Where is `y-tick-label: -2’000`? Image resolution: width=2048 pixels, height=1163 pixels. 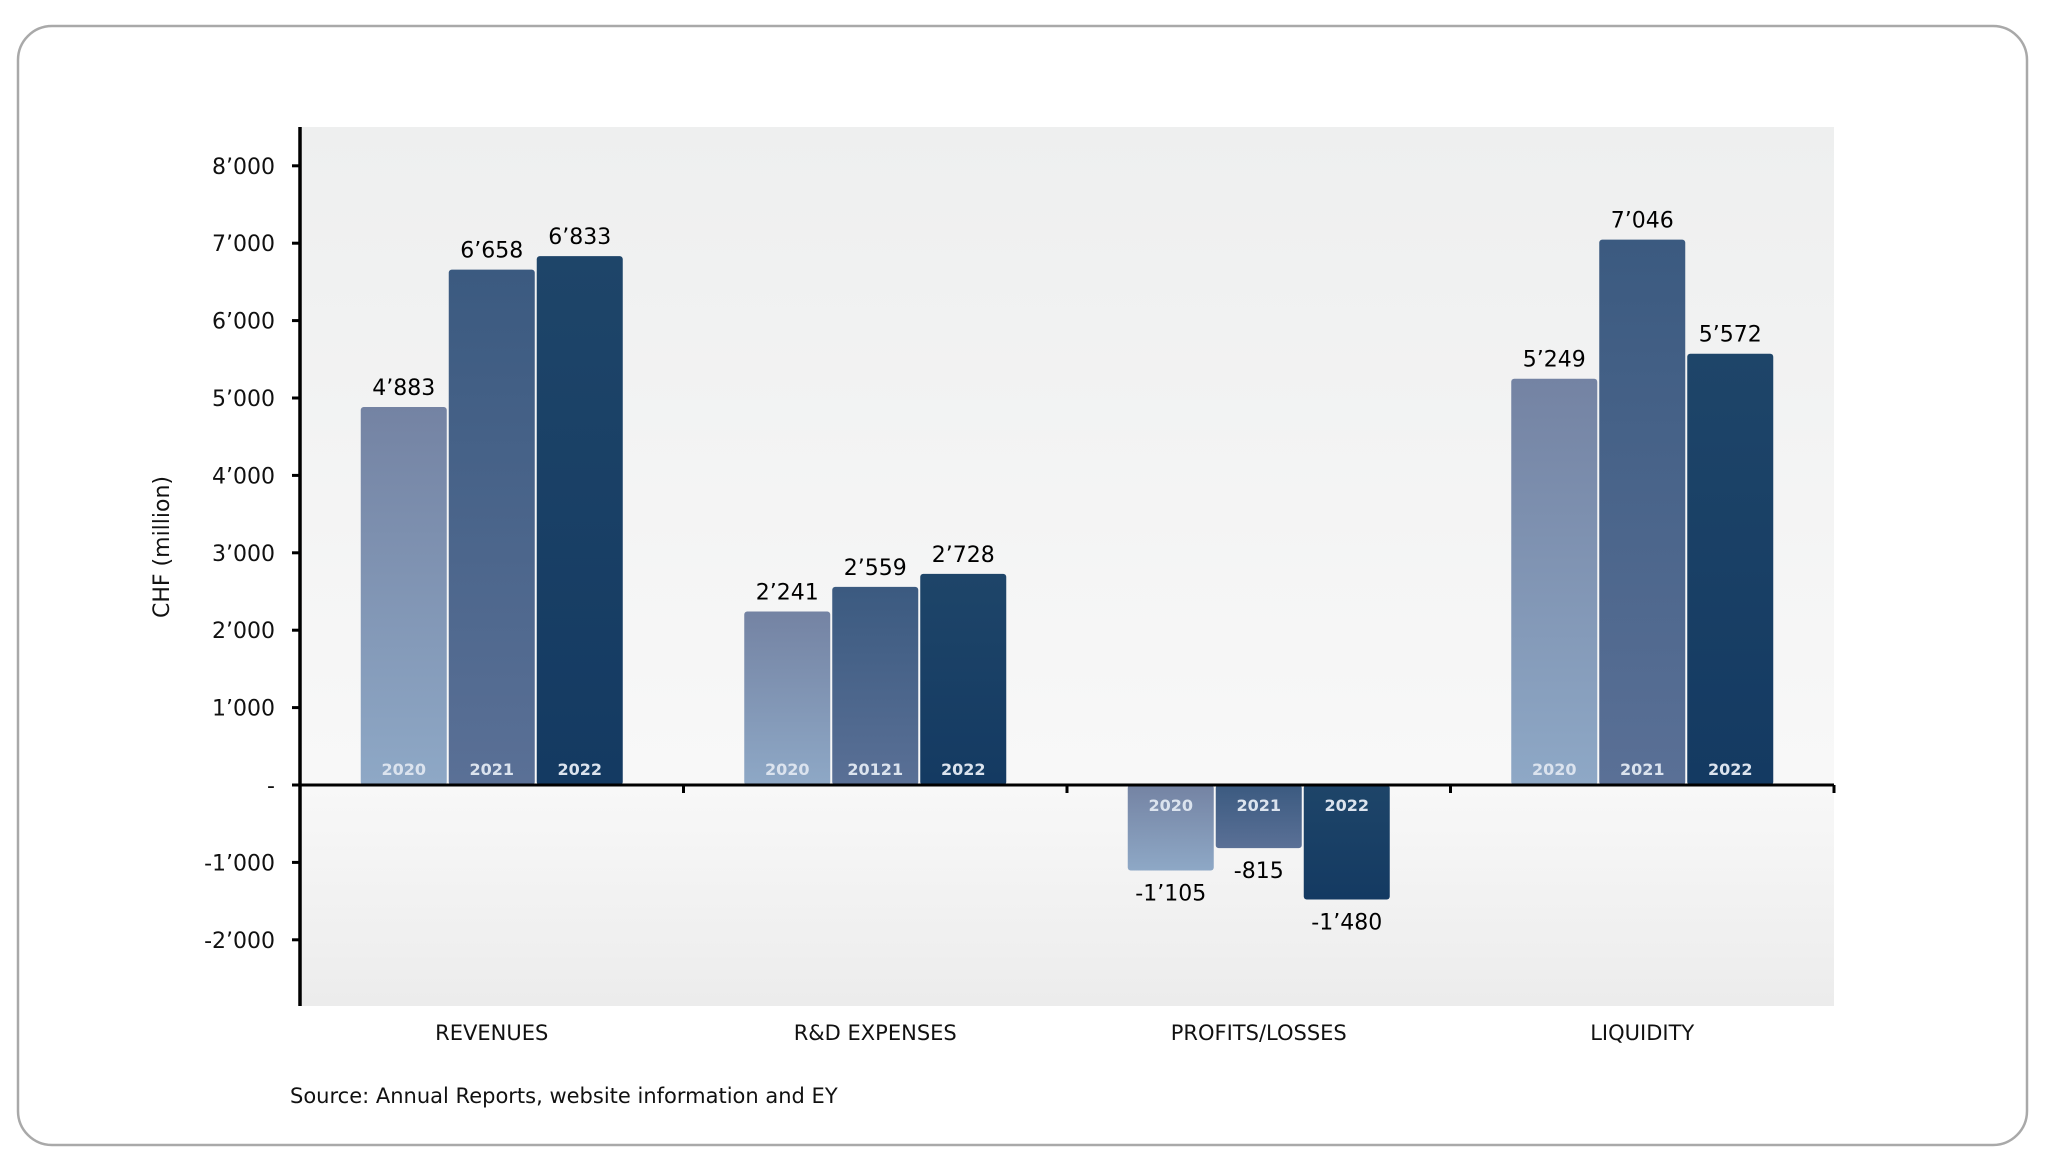 y-tick-label: -2’000 is located at coordinates (239, 941).